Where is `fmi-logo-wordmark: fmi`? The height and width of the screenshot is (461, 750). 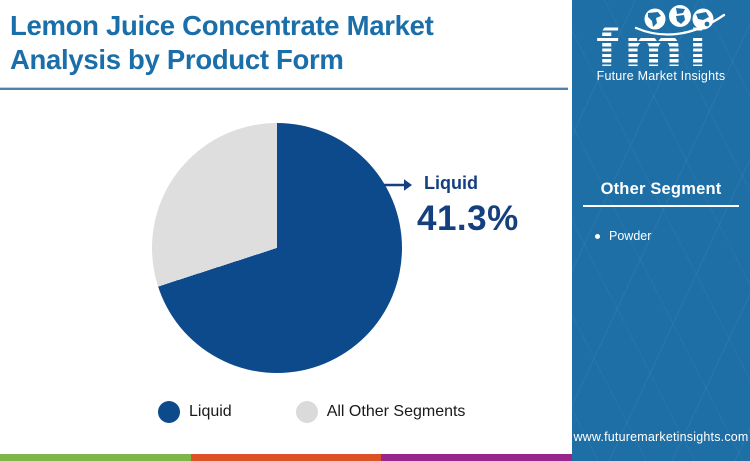
fmi-logo-wordmark: fmi is located at coordinates (654, 46).